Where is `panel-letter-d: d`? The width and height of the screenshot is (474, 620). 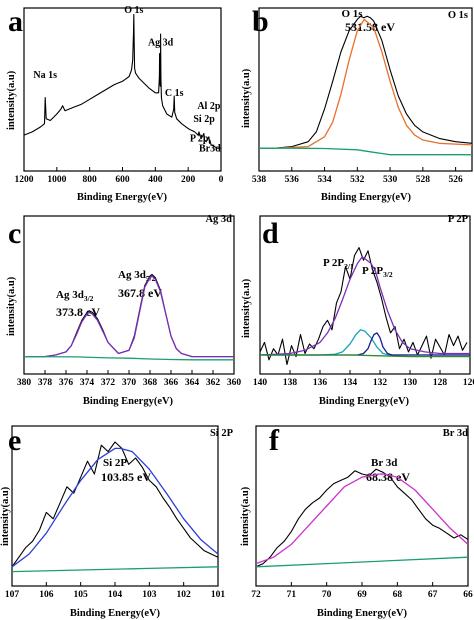
panel-letter-d: d is located at coordinates (270, 233).